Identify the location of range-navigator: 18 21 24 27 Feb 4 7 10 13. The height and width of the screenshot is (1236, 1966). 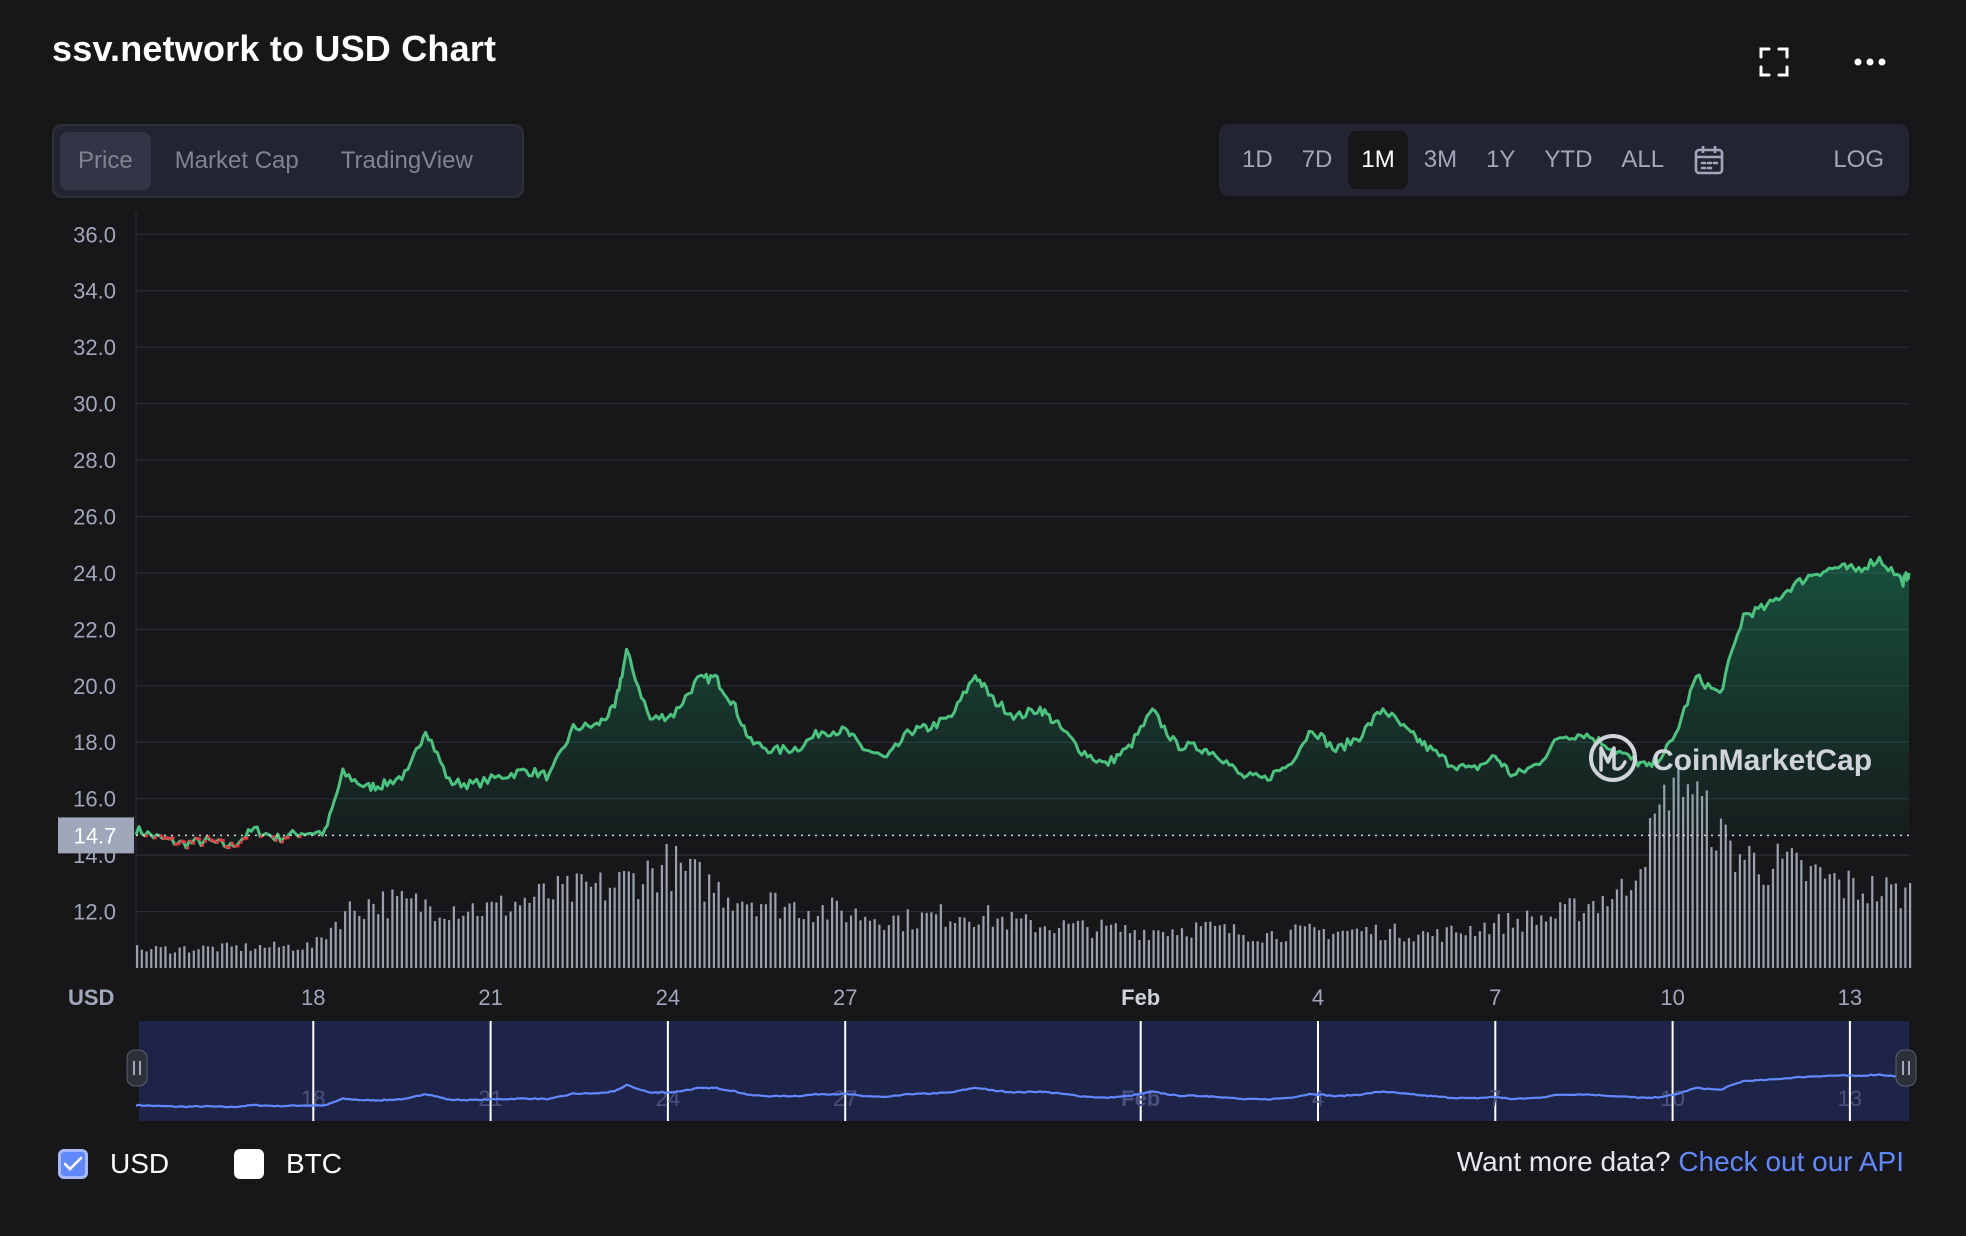
(1021, 1071).